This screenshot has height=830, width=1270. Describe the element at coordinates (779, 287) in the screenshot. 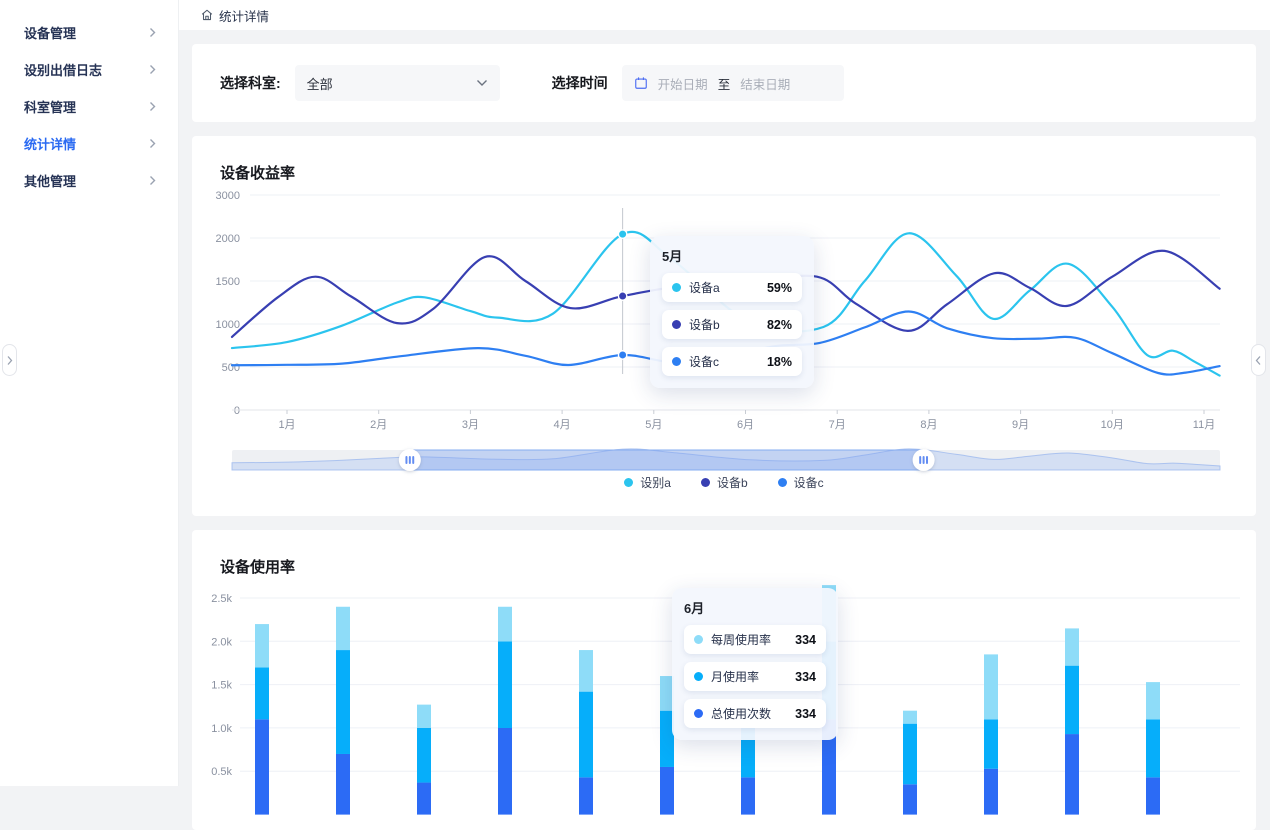

I see `tooltip-series-value: 59%` at that location.